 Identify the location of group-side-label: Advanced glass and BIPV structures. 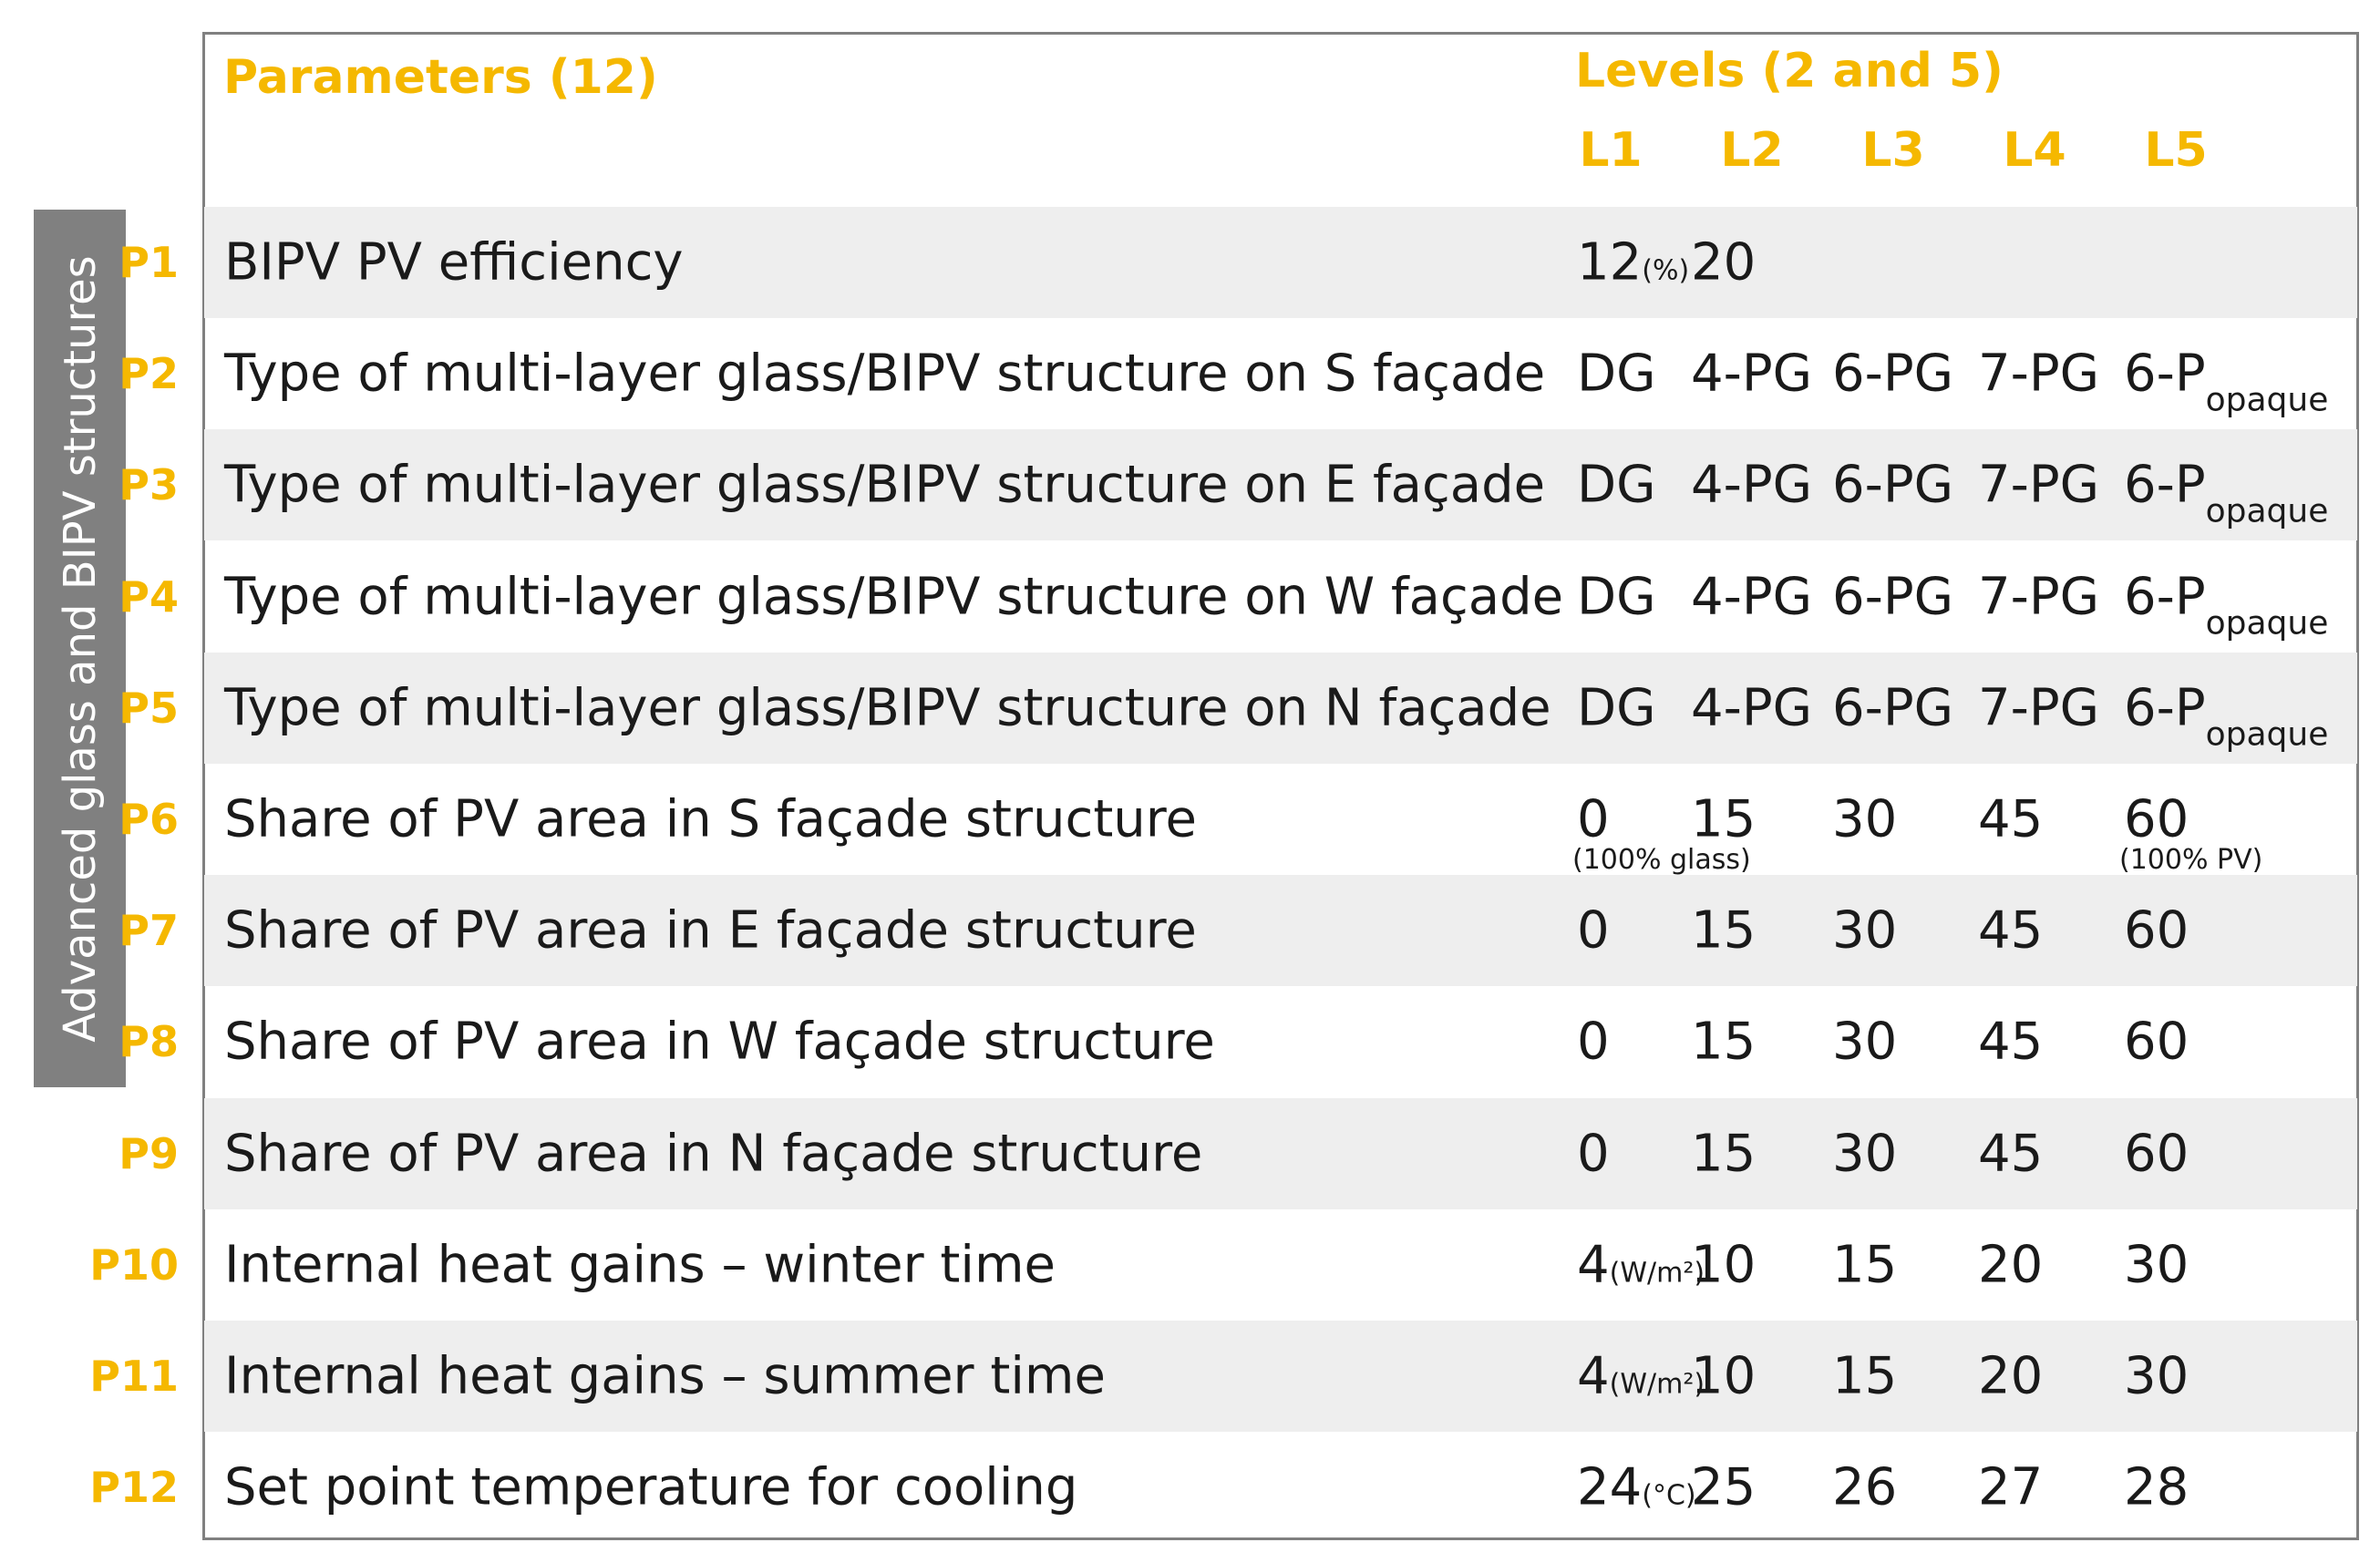
(80, 648).